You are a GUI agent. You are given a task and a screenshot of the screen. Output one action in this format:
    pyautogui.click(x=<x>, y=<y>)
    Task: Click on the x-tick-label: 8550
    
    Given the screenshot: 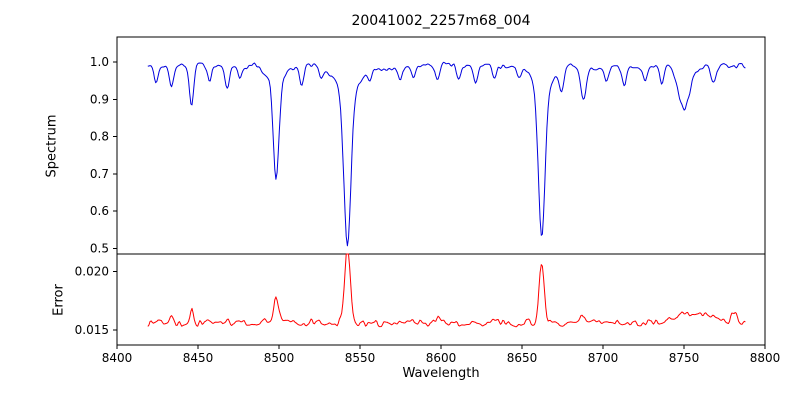 What is the action you would take?
    pyautogui.click(x=360, y=358)
    